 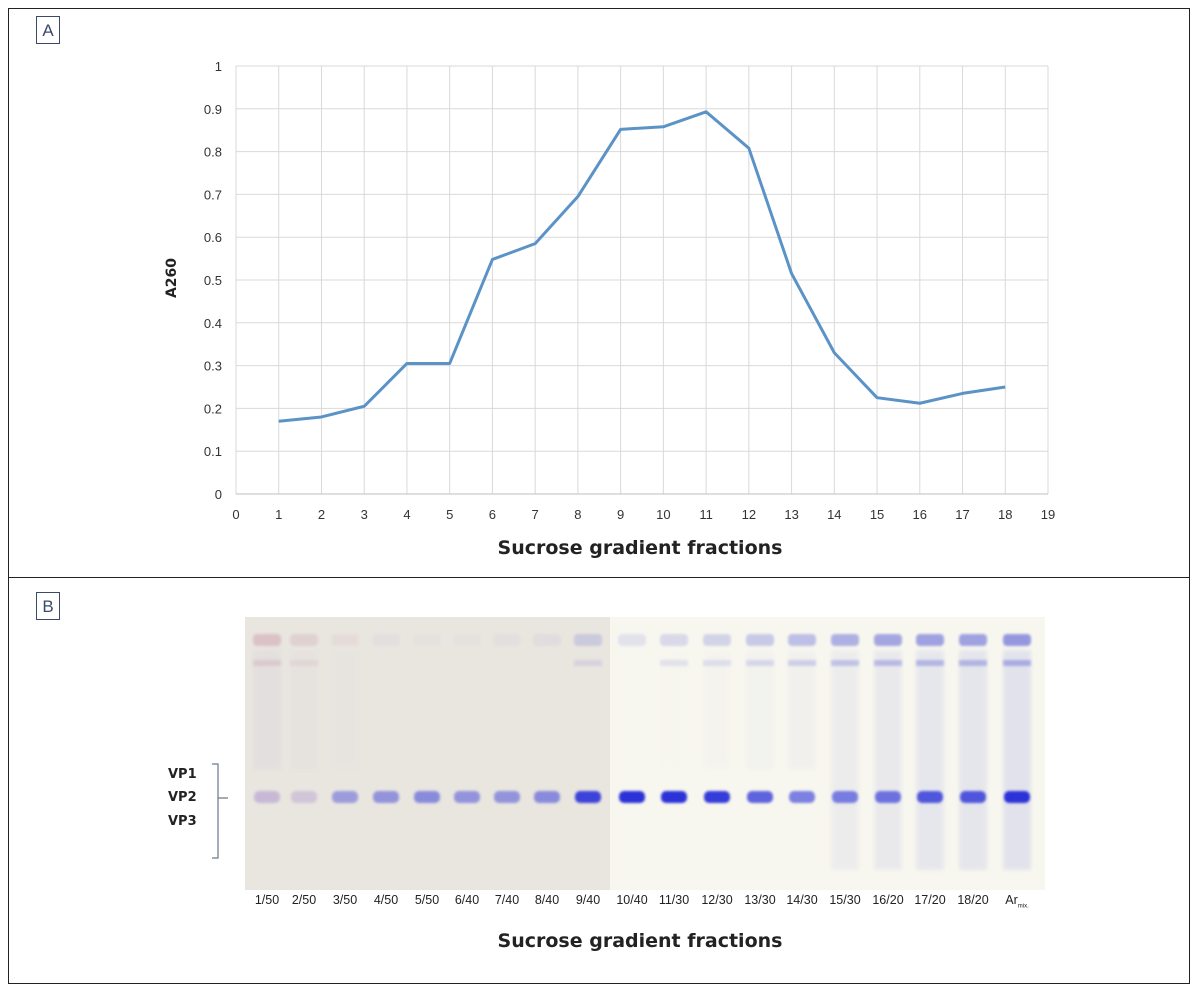 I want to click on lane-label: 15/30, so click(x=844, y=900).